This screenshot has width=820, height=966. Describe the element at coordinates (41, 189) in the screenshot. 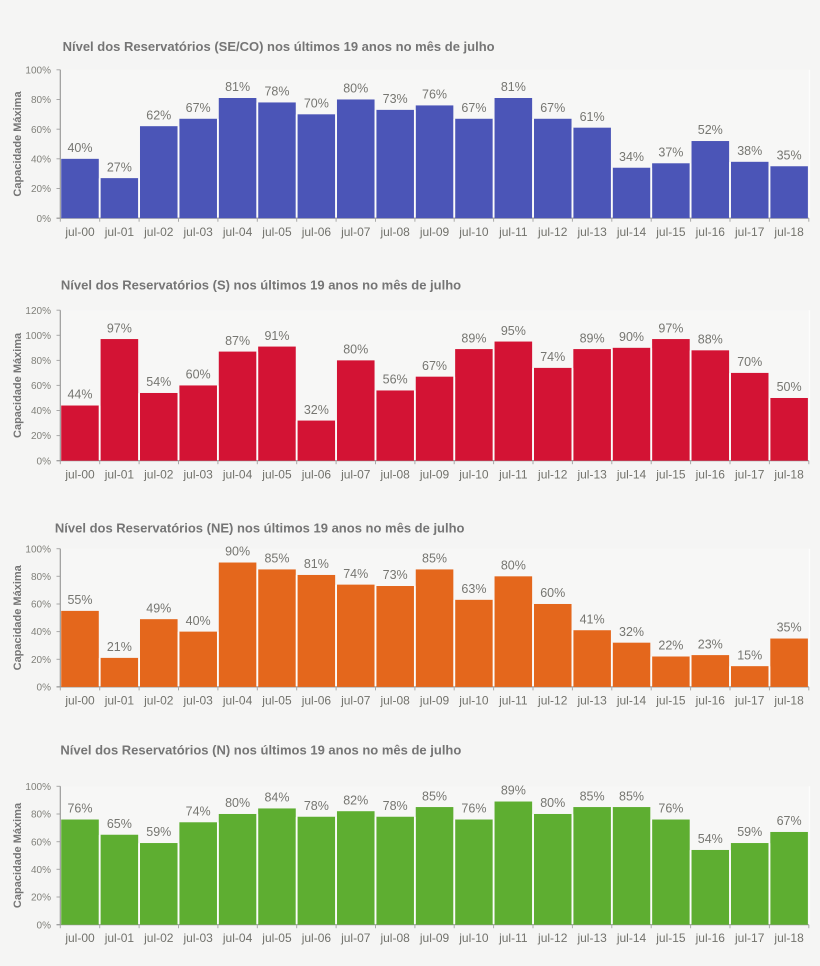

I see `svg-text: 20%` at that location.